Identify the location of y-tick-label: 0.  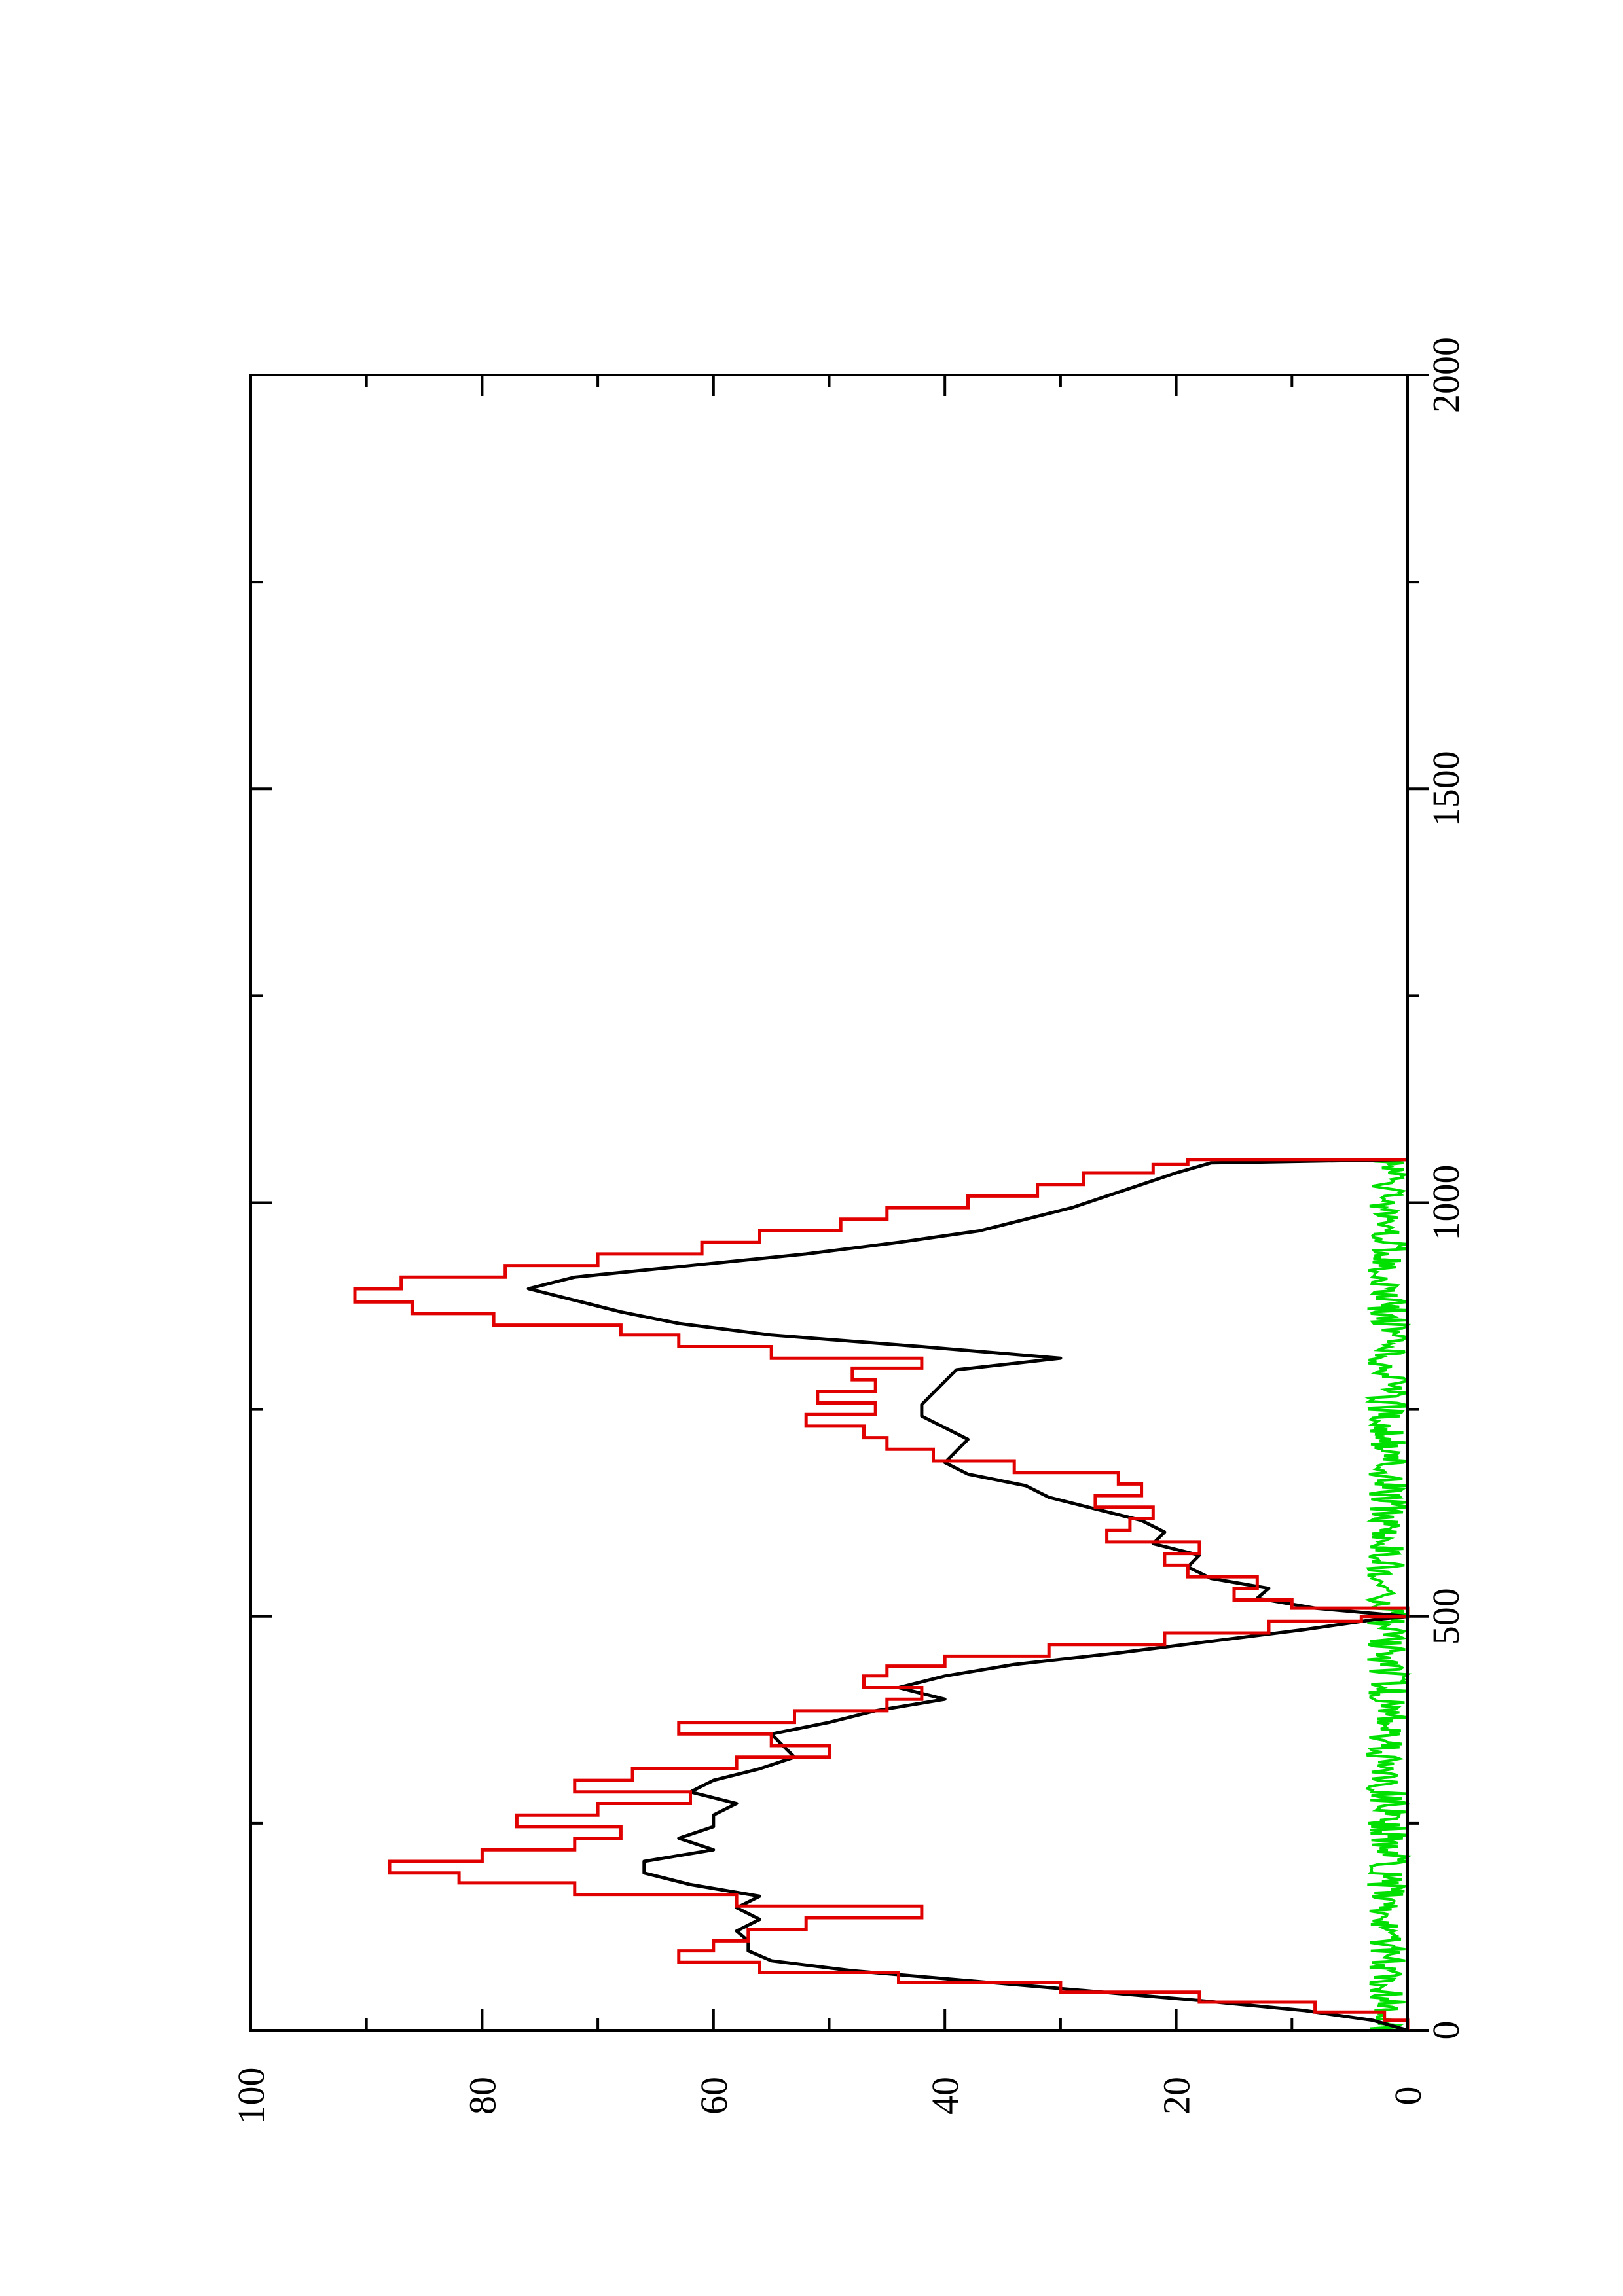
(1408, 2096).